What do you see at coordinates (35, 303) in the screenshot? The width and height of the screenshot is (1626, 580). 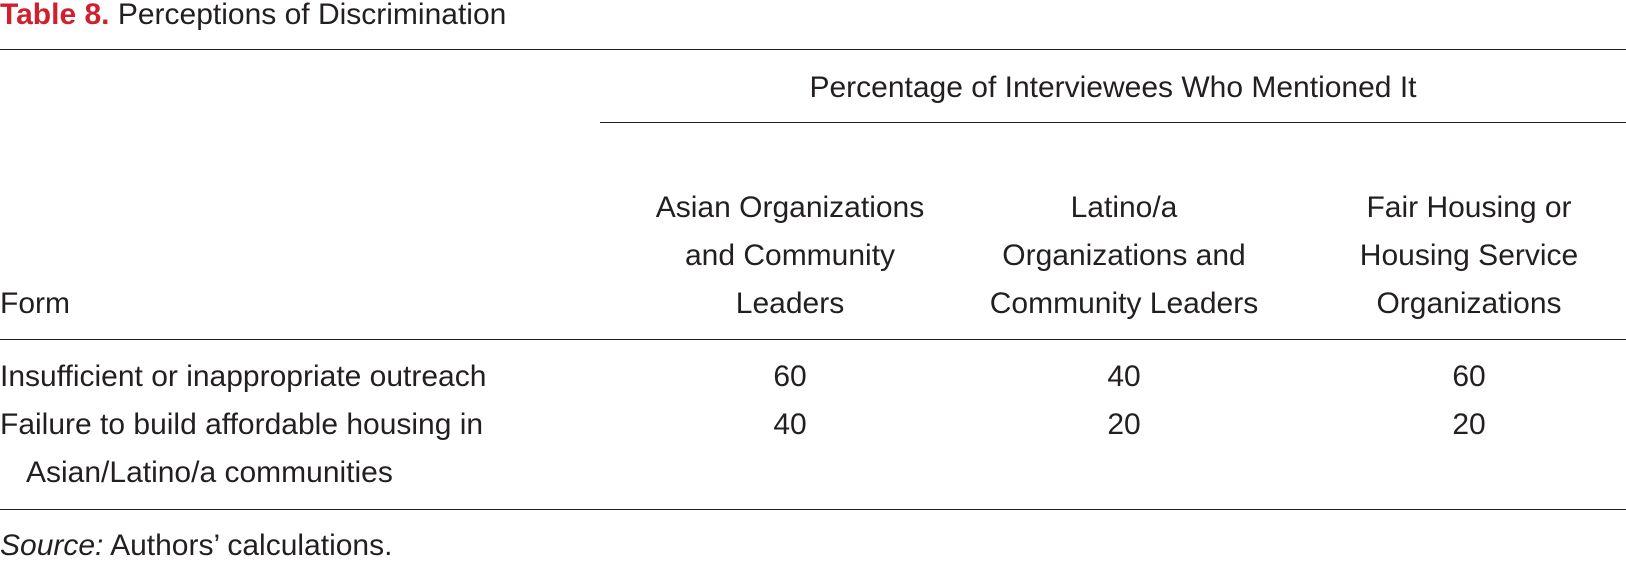 I see `column-header: Form` at bounding box center [35, 303].